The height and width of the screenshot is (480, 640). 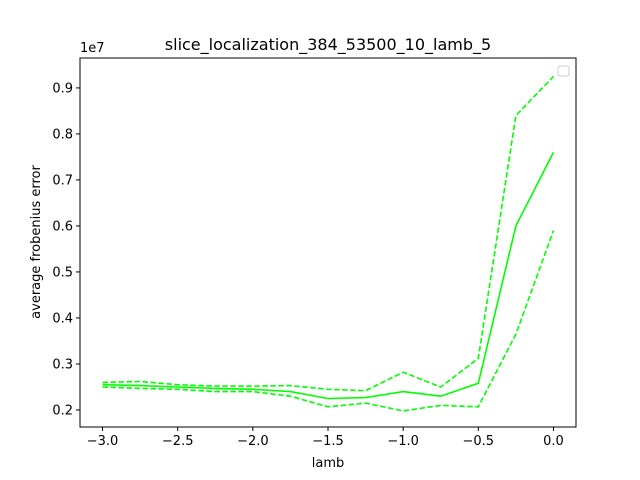 What do you see at coordinates (62, 318) in the screenshot?
I see `y-tick-label: 0.4` at bounding box center [62, 318].